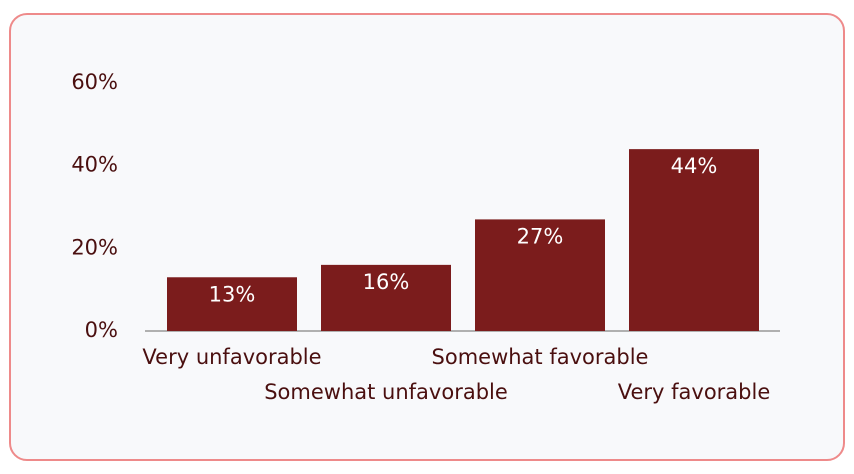 The width and height of the screenshot is (854, 474). I want to click on x-tick-label: Very unfavorable, so click(231, 357).